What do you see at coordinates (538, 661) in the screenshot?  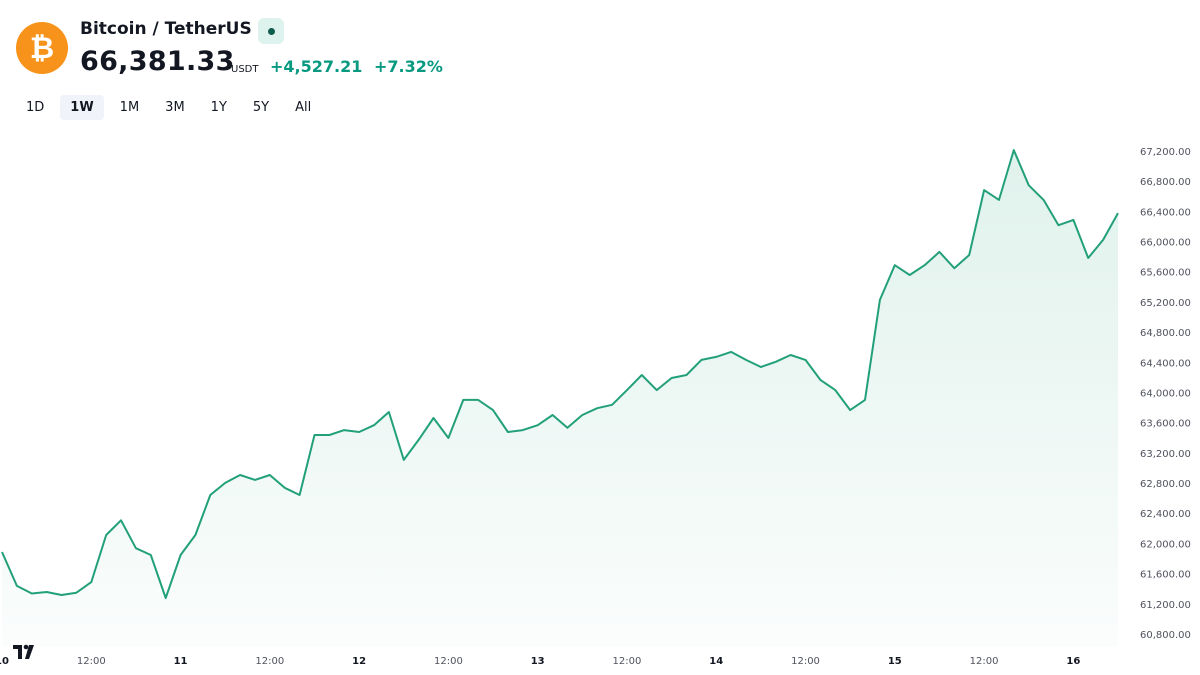 I see `x-tick-label: 13` at bounding box center [538, 661].